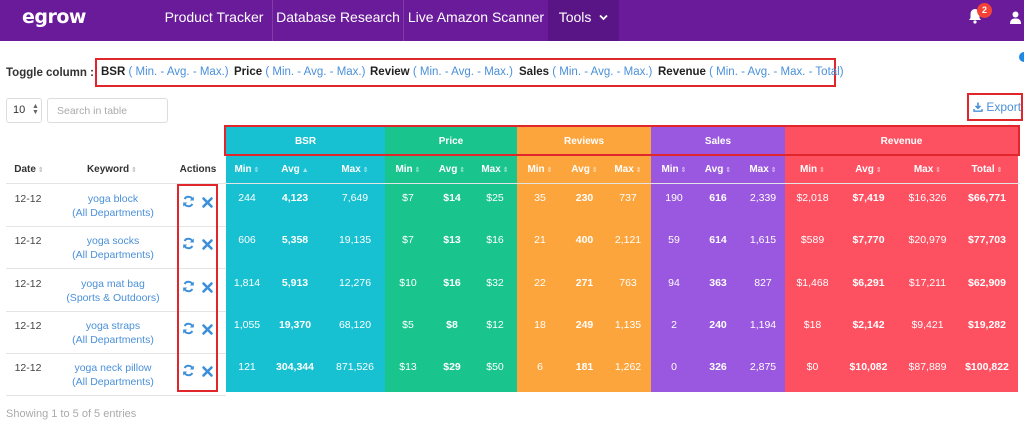  What do you see at coordinates (628, 170) in the screenshot?
I see `column-header-reviews-max: Max ⇕` at bounding box center [628, 170].